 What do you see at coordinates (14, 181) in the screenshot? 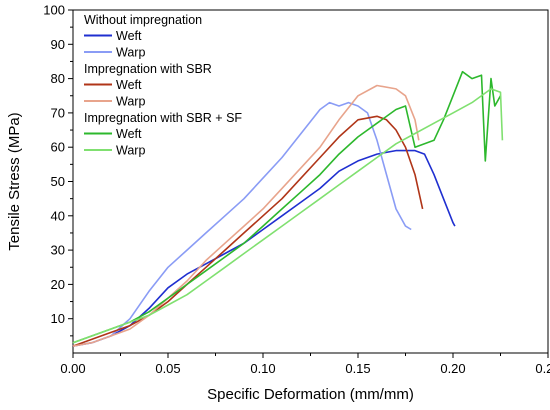
I see `y-axis-label: Tensile Stress (MPa)` at bounding box center [14, 181].